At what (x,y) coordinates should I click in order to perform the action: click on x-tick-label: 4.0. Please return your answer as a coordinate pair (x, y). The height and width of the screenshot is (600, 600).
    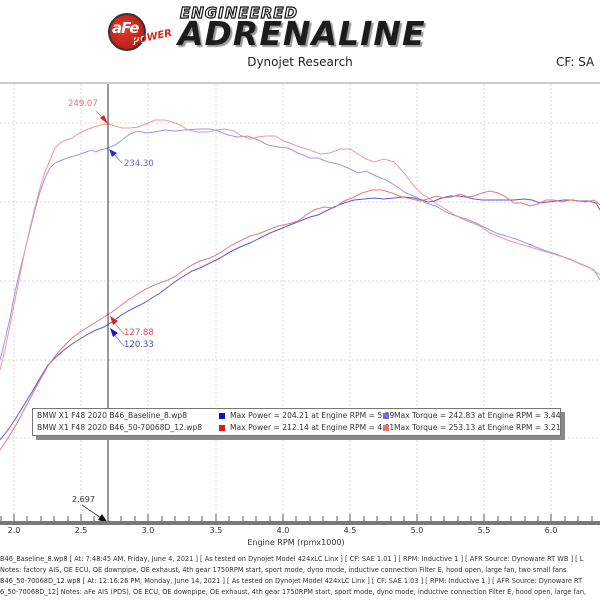
    Looking at the image, I should click on (283, 530).